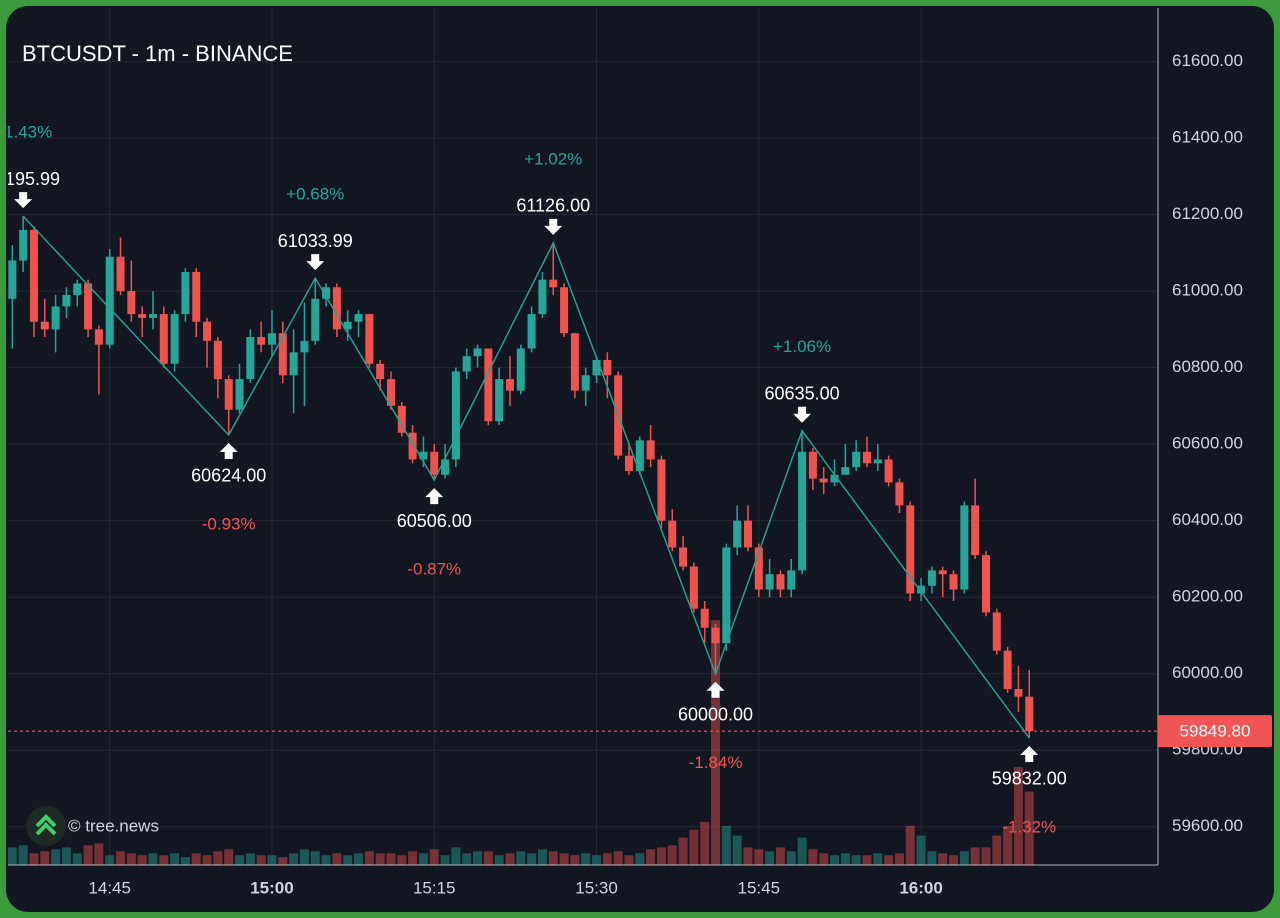  What do you see at coordinates (596, 887) in the screenshot?
I see `x-tick-label: 15:30` at bounding box center [596, 887].